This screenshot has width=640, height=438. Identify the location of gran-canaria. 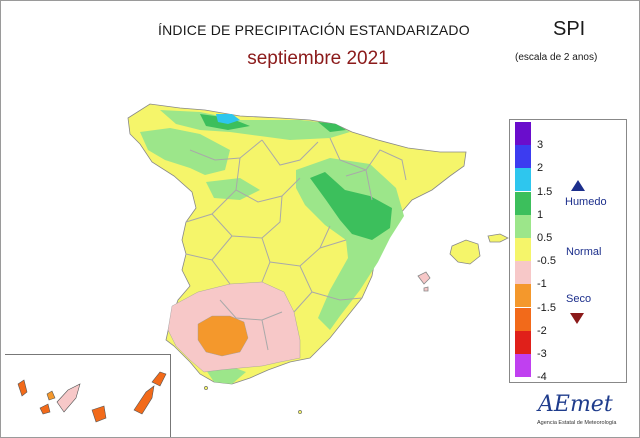
(99, 414).